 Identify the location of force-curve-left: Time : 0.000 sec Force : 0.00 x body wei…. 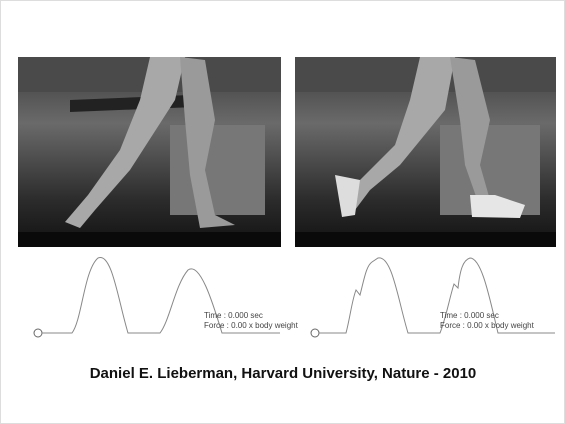
(166, 297).